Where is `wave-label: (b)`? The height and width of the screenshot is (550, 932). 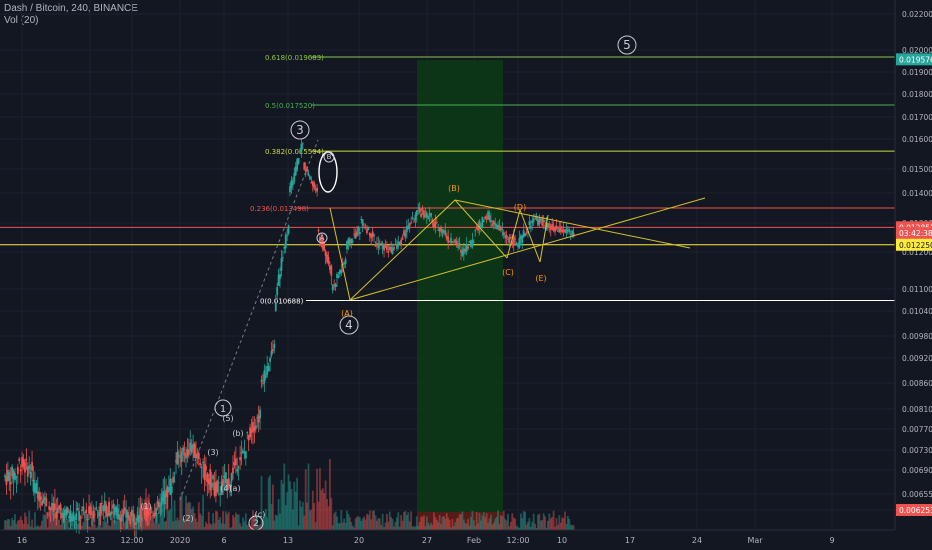 wave-label: (b) is located at coordinates (237, 433).